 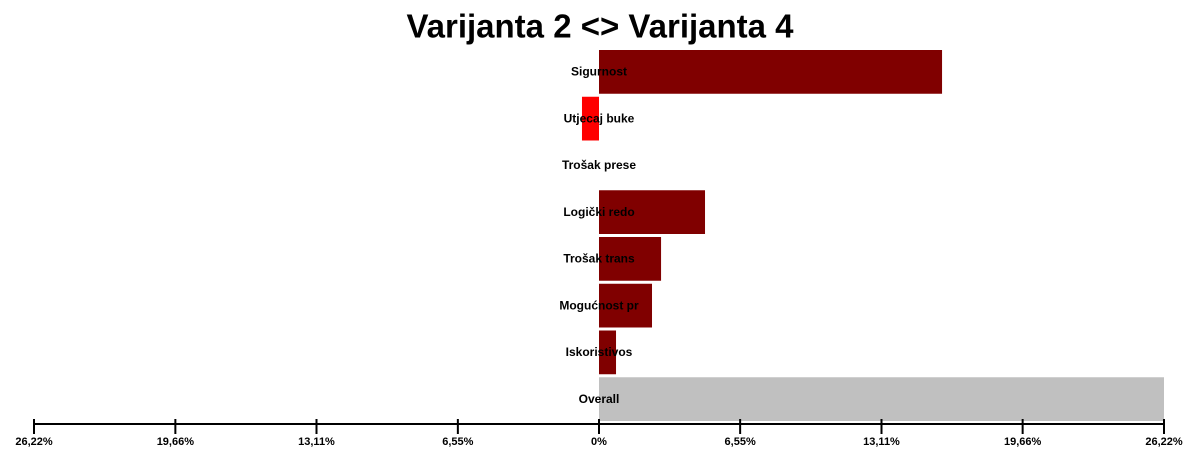 I want to click on category-label: Trošak prese, so click(x=599, y=165).